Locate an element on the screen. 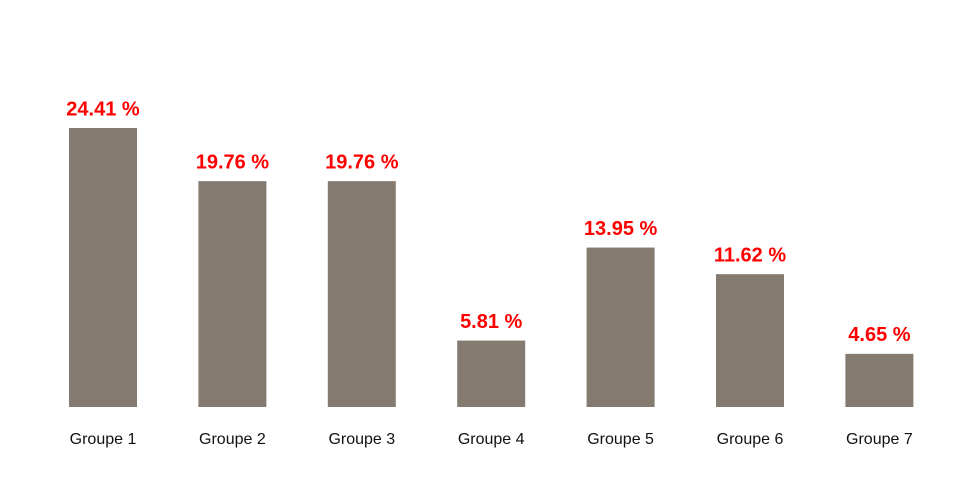 The width and height of the screenshot is (960, 480). x-tick-label: Groupe 1 is located at coordinates (103, 439).